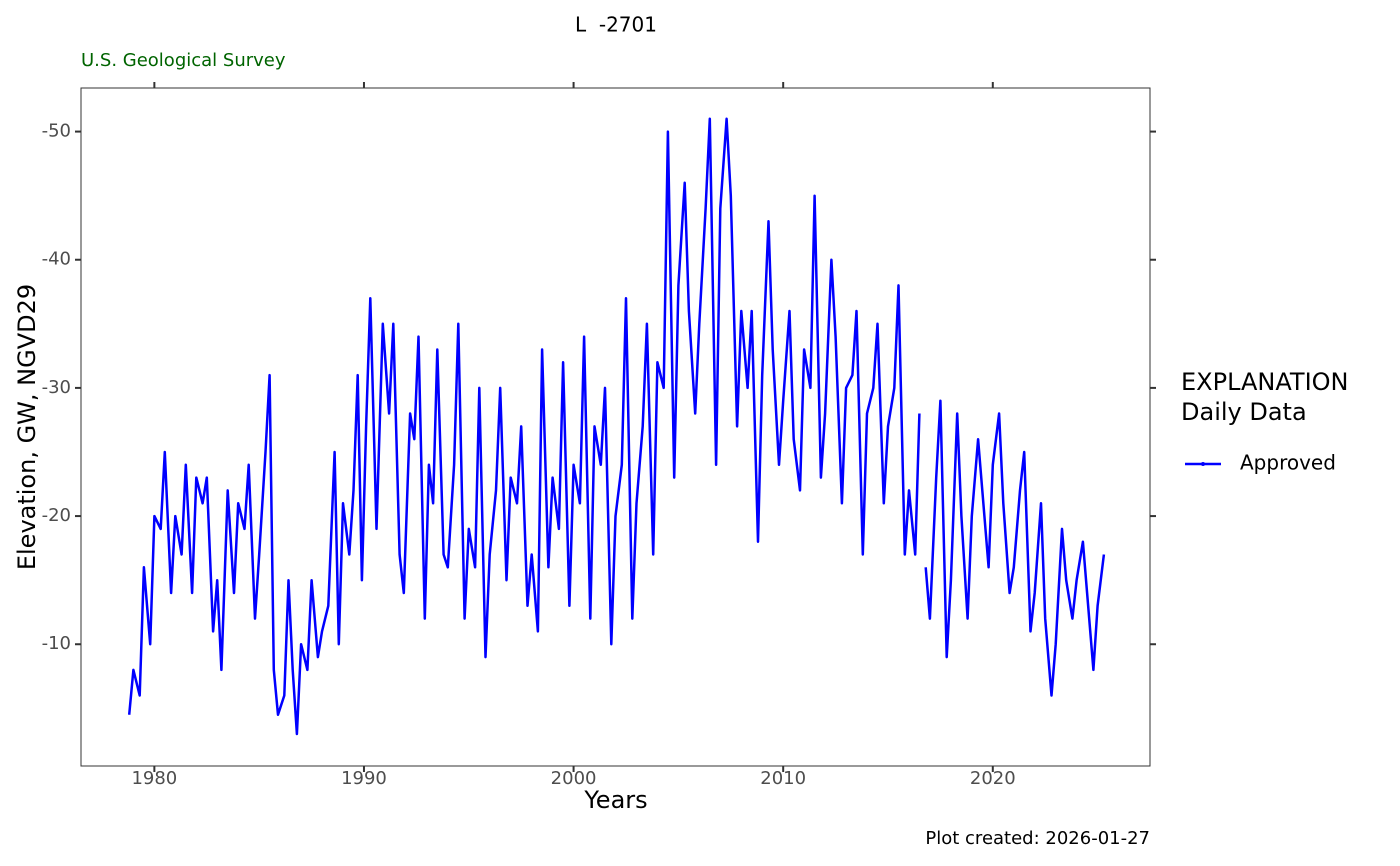 The width and height of the screenshot is (1400, 866). Describe the element at coordinates (364, 778) in the screenshot. I see `x-tick-label: 1990` at that location.